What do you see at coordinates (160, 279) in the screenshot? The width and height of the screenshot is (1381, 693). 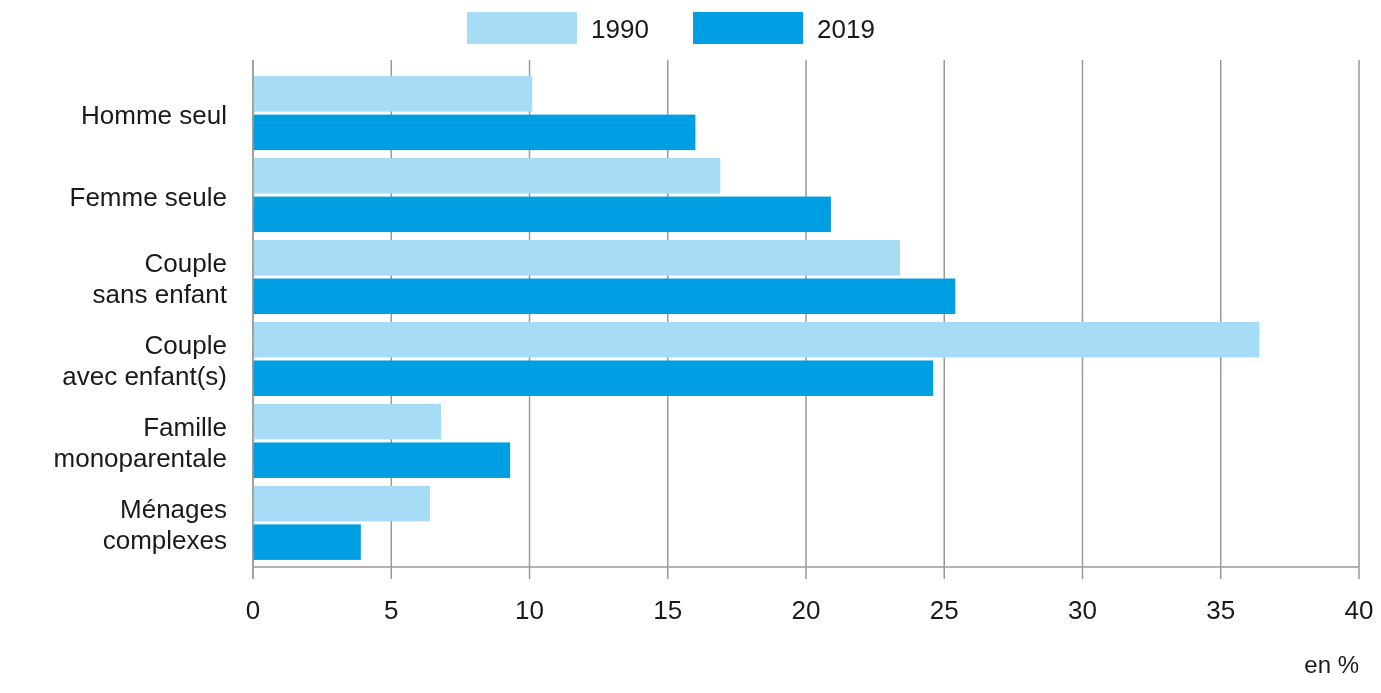 I see `y-tick-label: Couple sans enfant` at bounding box center [160, 279].